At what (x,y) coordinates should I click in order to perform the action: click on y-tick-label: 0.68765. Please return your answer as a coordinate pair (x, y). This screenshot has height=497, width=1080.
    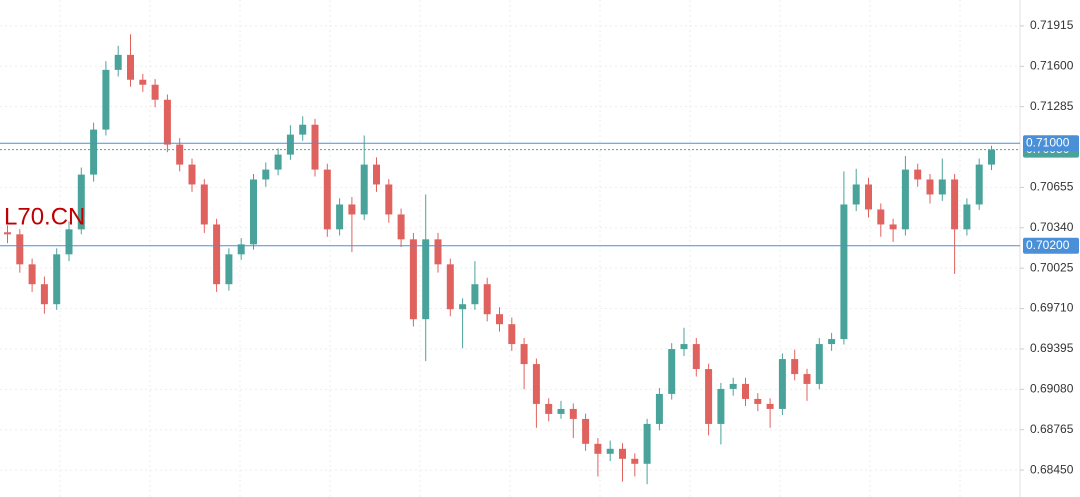
    Looking at the image, I should click on (1052, 429).